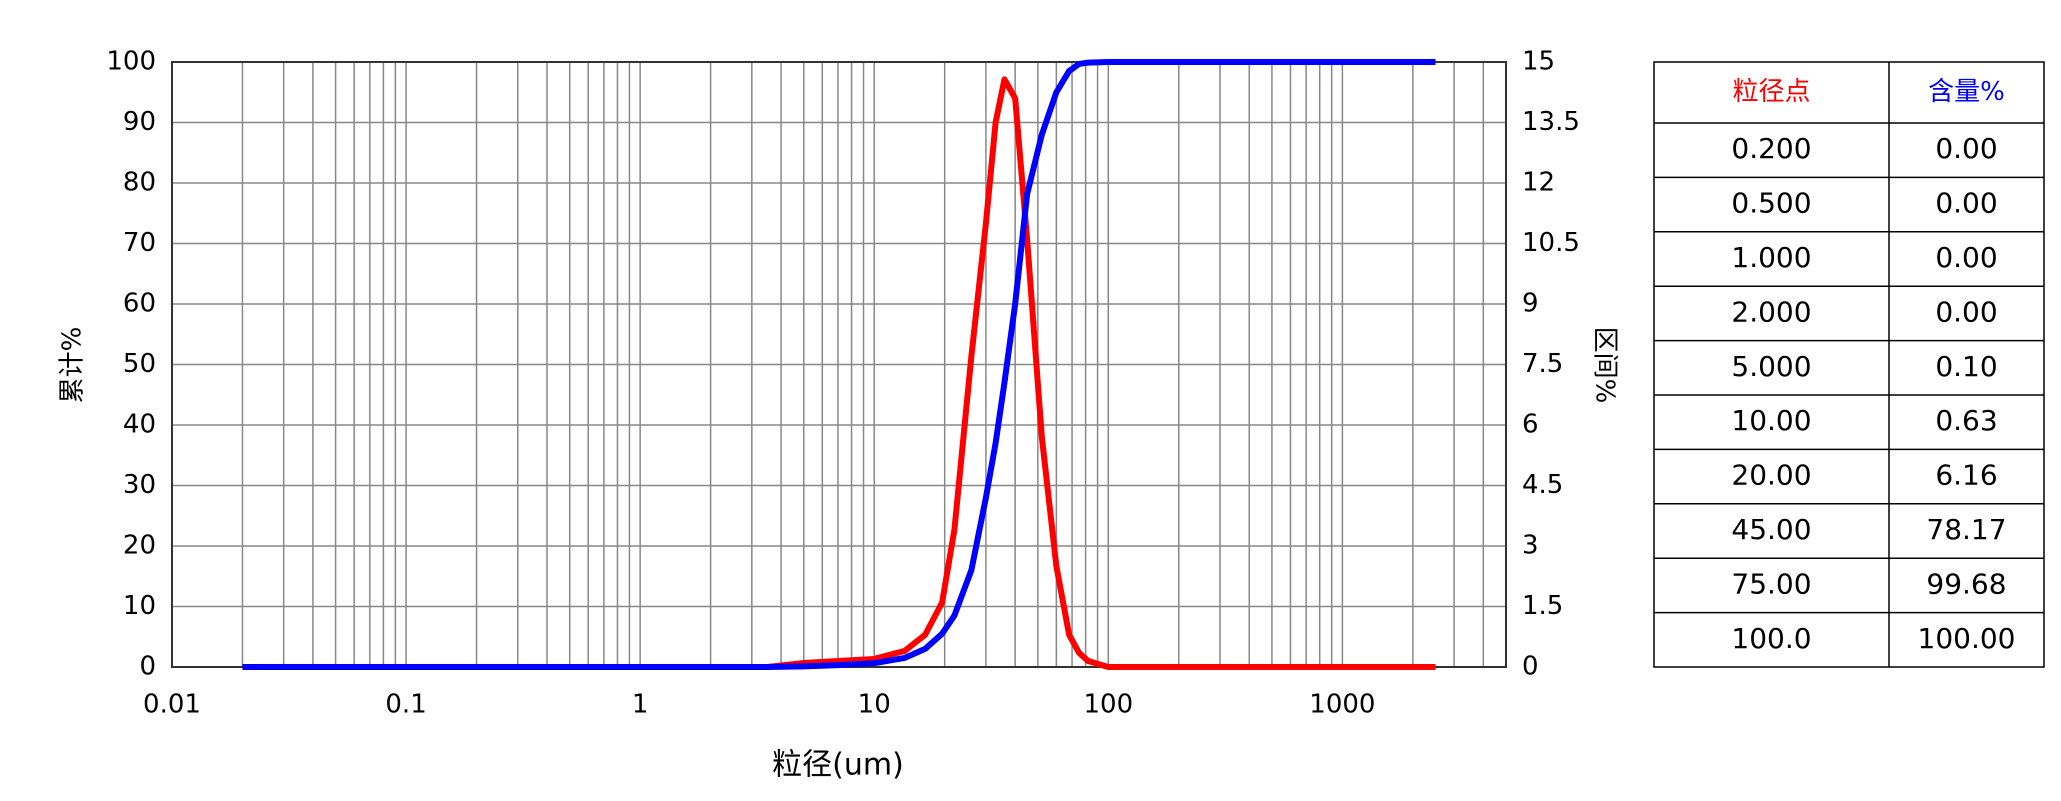 The image size is (2061, 801). I want to click on table-cell: 0.200, so click(1771, 148).